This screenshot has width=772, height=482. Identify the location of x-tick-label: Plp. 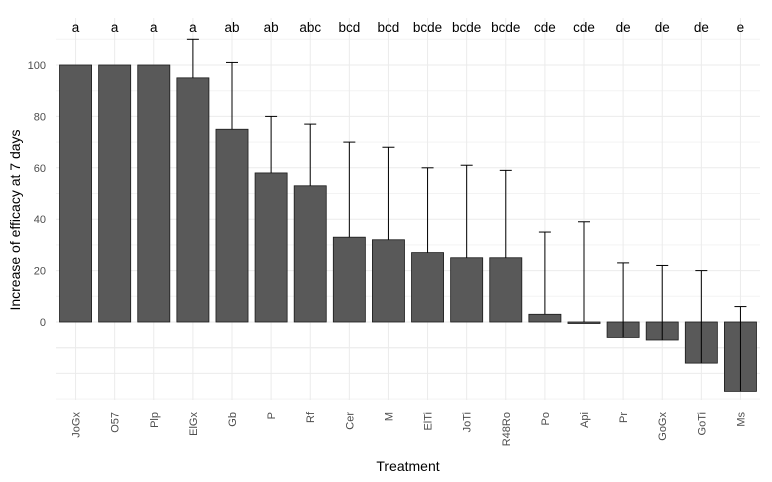
(155, 420).